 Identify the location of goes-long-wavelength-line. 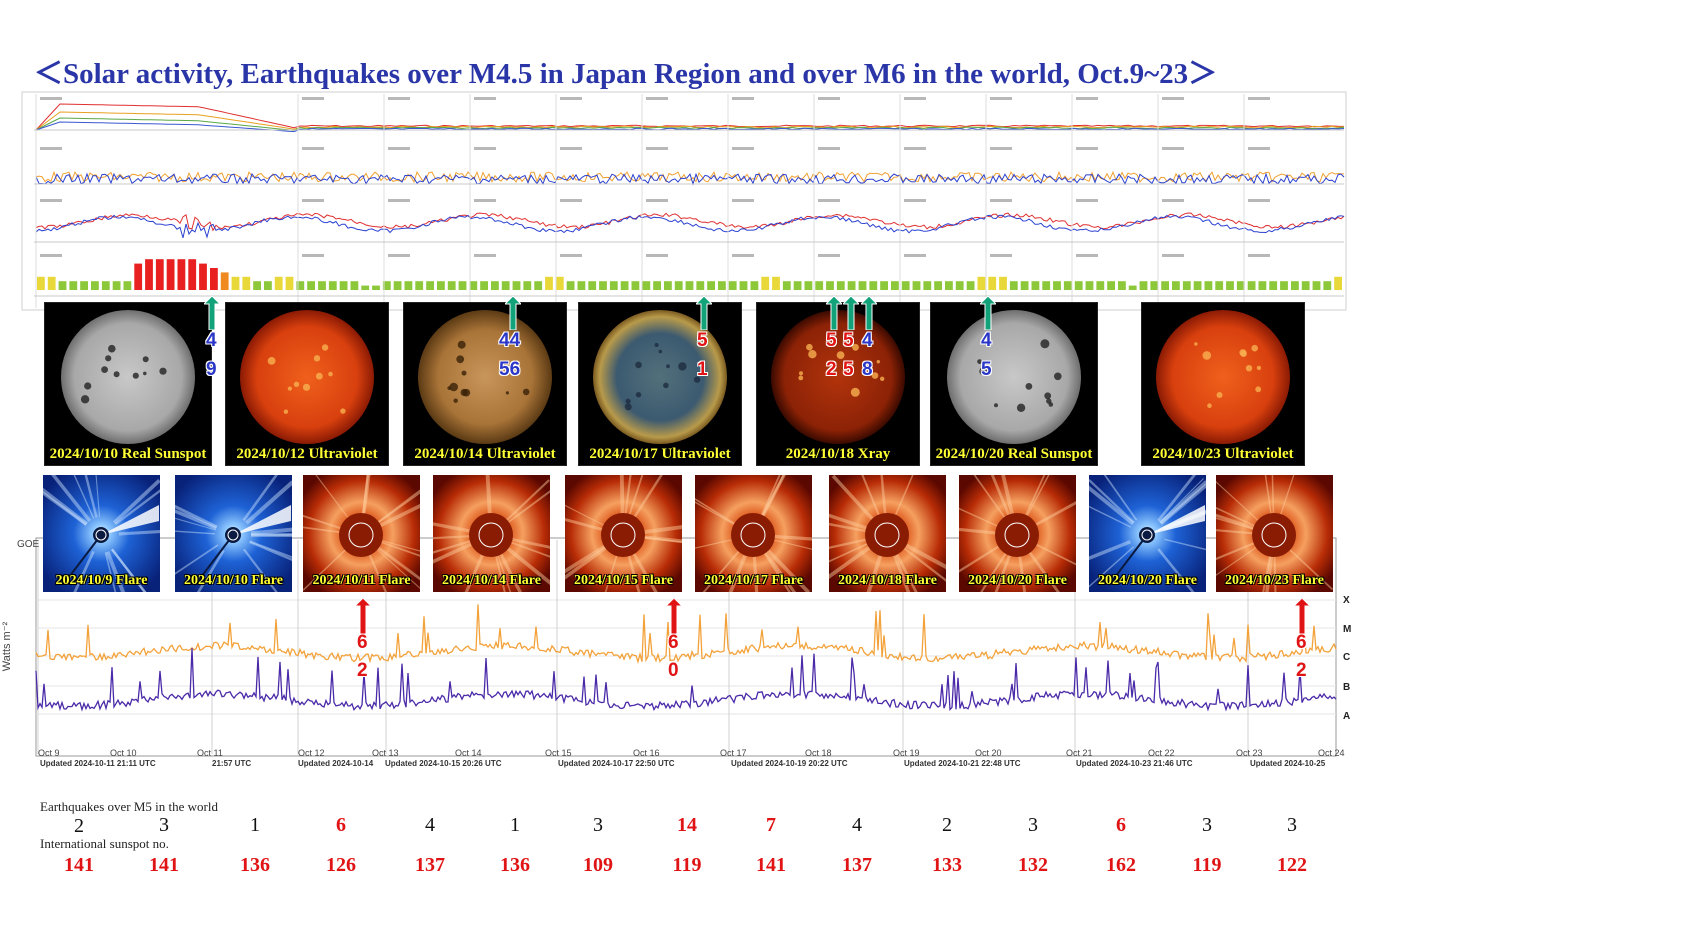
(686, 634).